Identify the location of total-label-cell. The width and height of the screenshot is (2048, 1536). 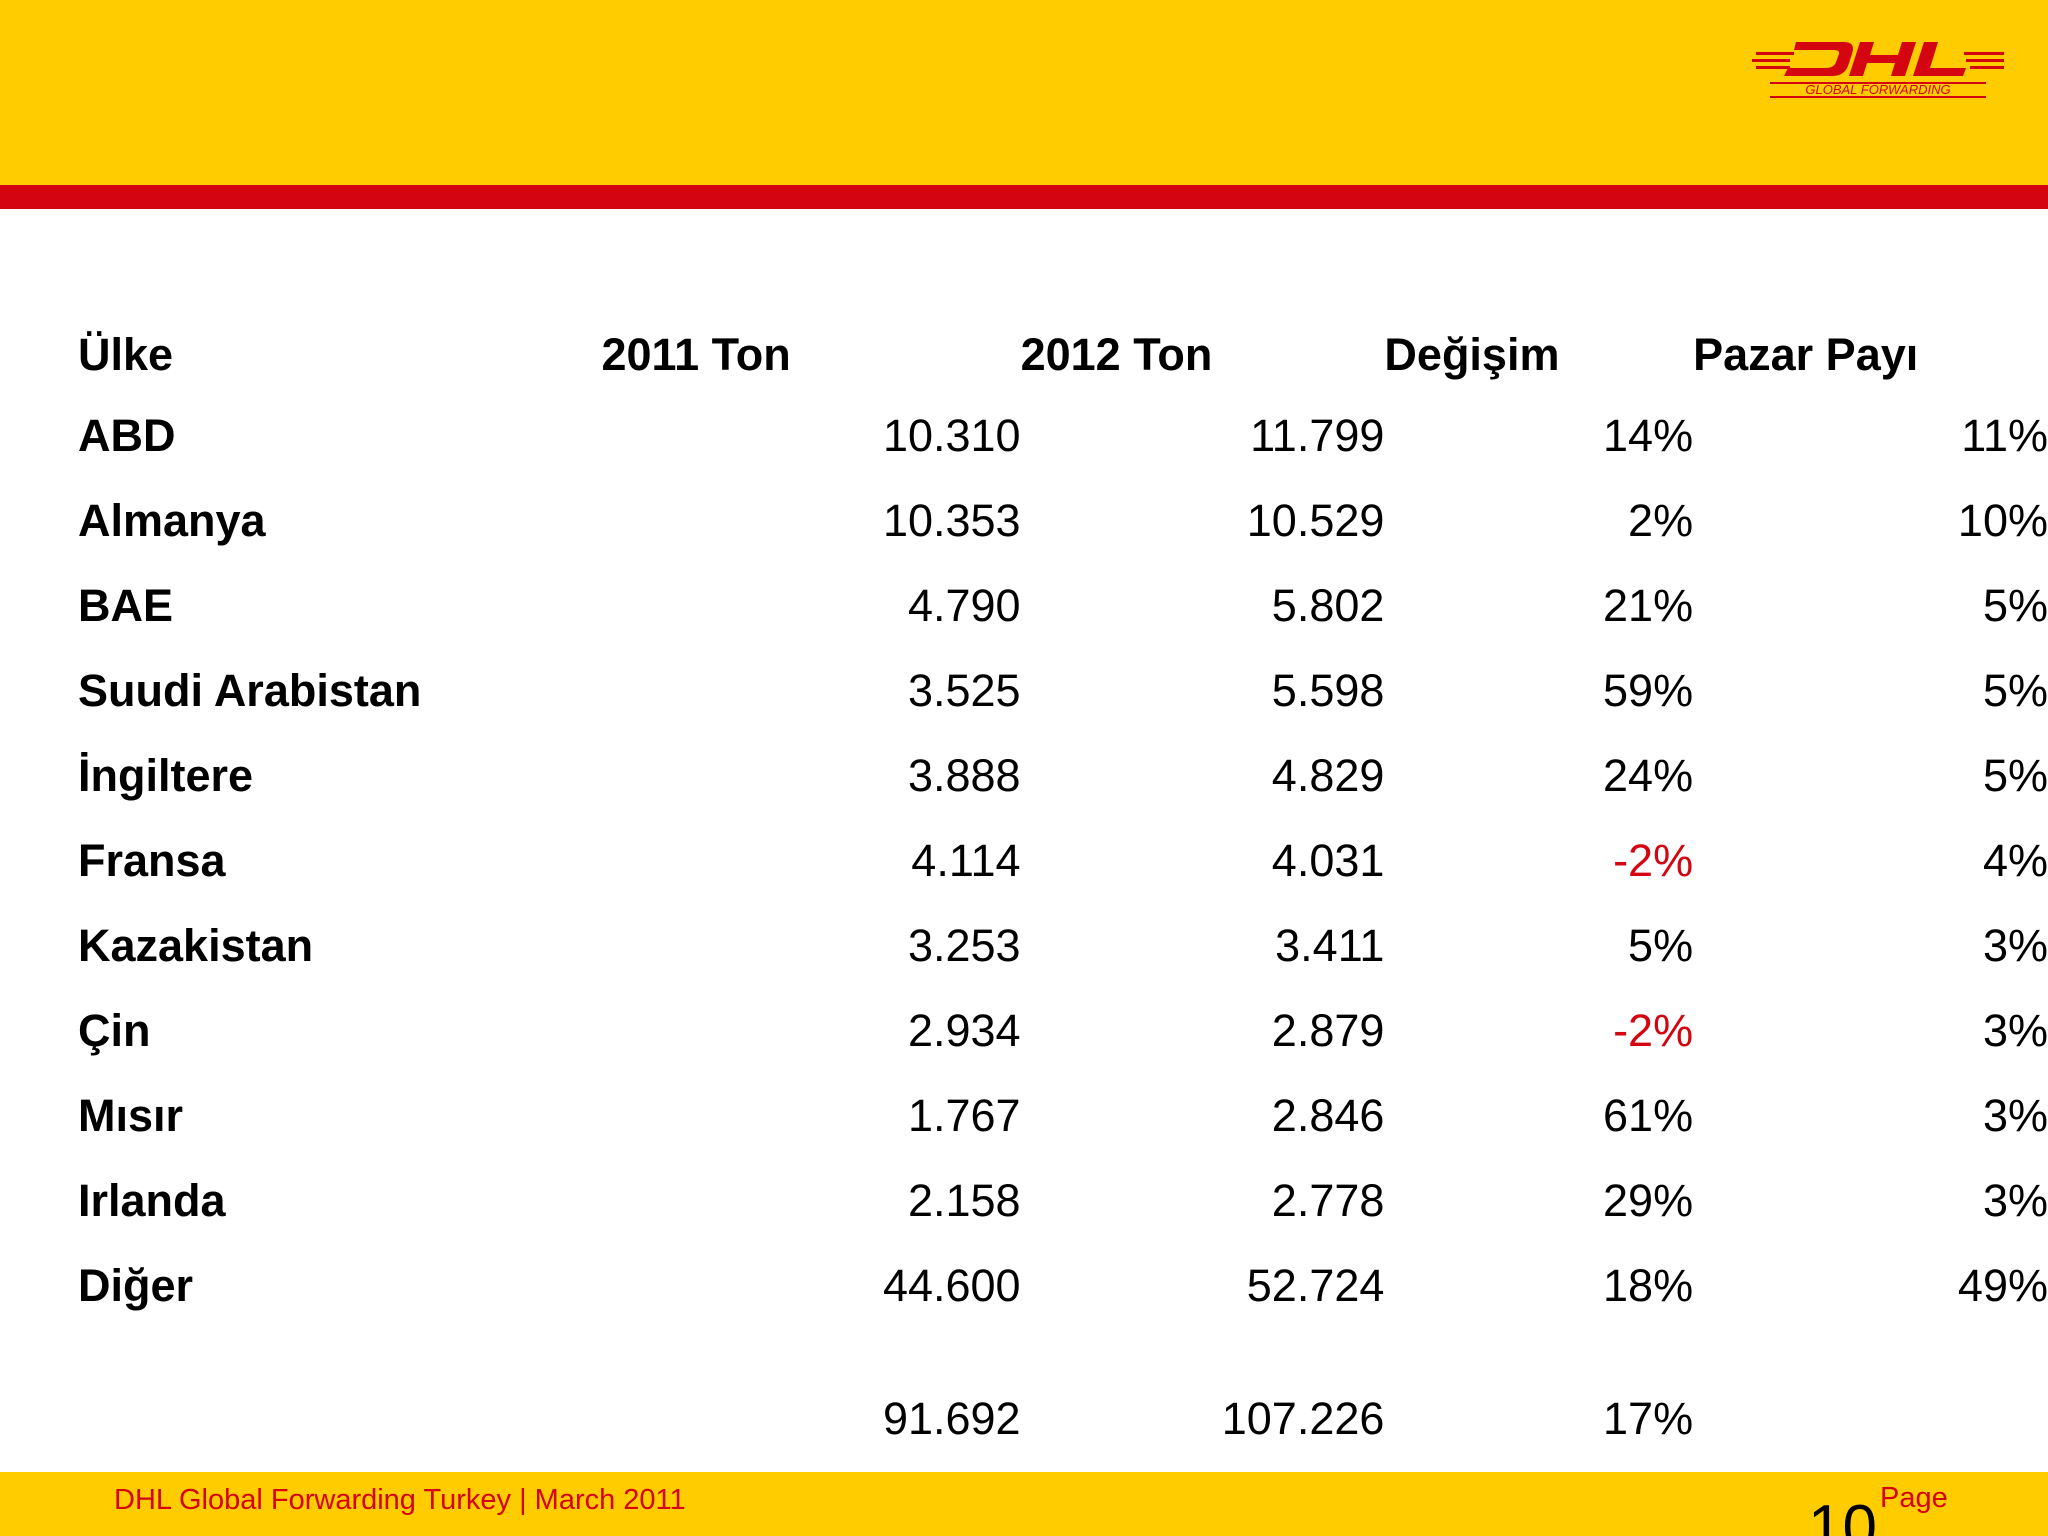
(329, 1418).